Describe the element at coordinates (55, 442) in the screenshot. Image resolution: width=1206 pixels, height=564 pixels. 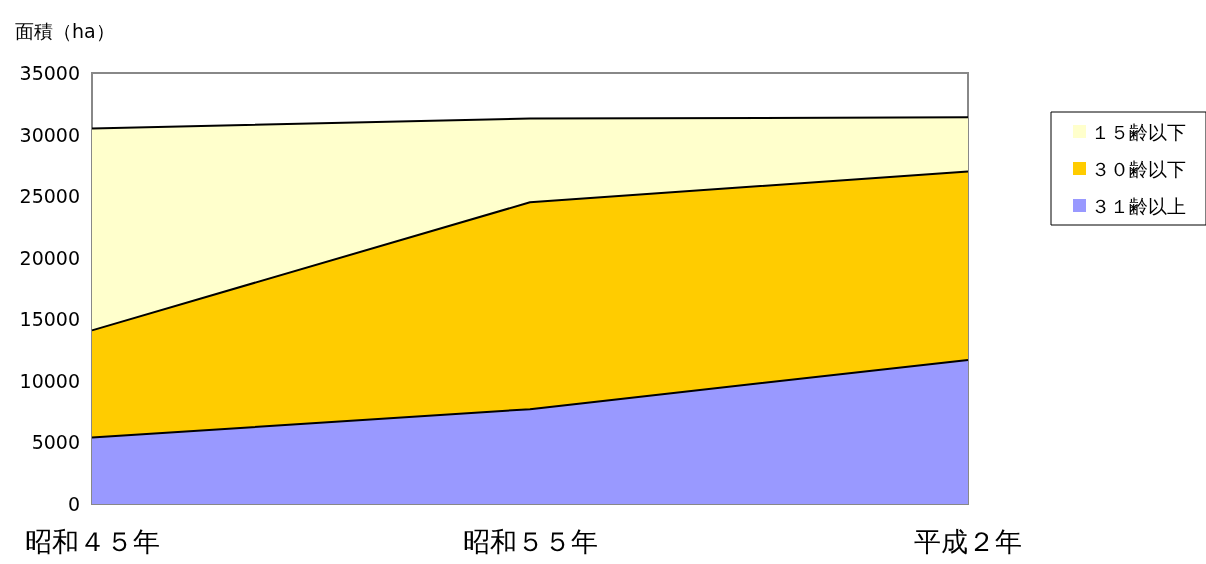
I see `y-tick-label: 5000` at that location.